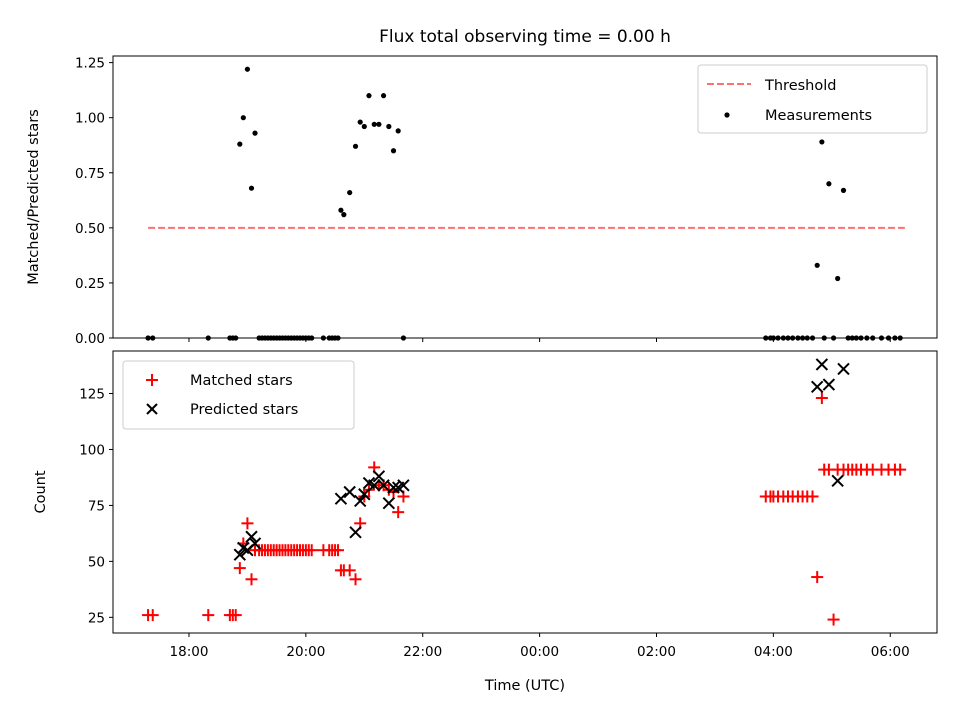 The image size is (960, 720). What do you see at coordinates (244, 410) in the screenshot?
I see `legend-predicted-label: Predicted stars` at bounding box center [244, 410].